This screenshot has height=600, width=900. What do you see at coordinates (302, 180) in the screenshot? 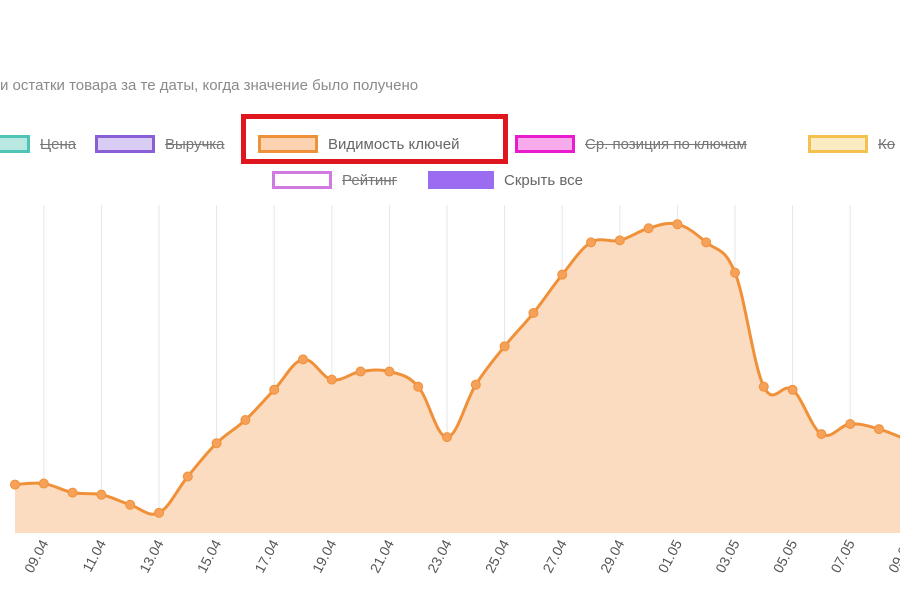
I see `legend-swatch-rating` at bounding box center [302, 180].